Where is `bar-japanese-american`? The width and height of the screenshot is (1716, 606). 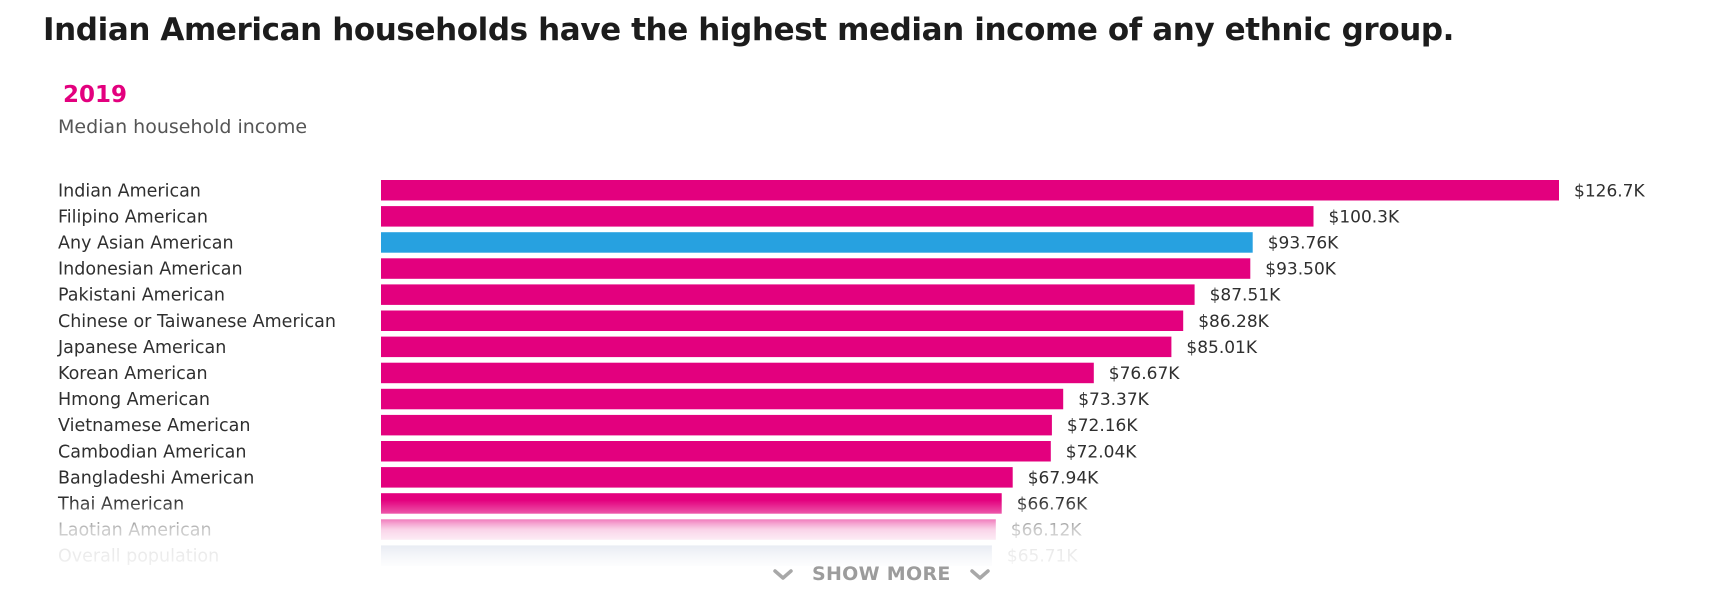
bar-japanese-american is located at coordinates (776, 347).